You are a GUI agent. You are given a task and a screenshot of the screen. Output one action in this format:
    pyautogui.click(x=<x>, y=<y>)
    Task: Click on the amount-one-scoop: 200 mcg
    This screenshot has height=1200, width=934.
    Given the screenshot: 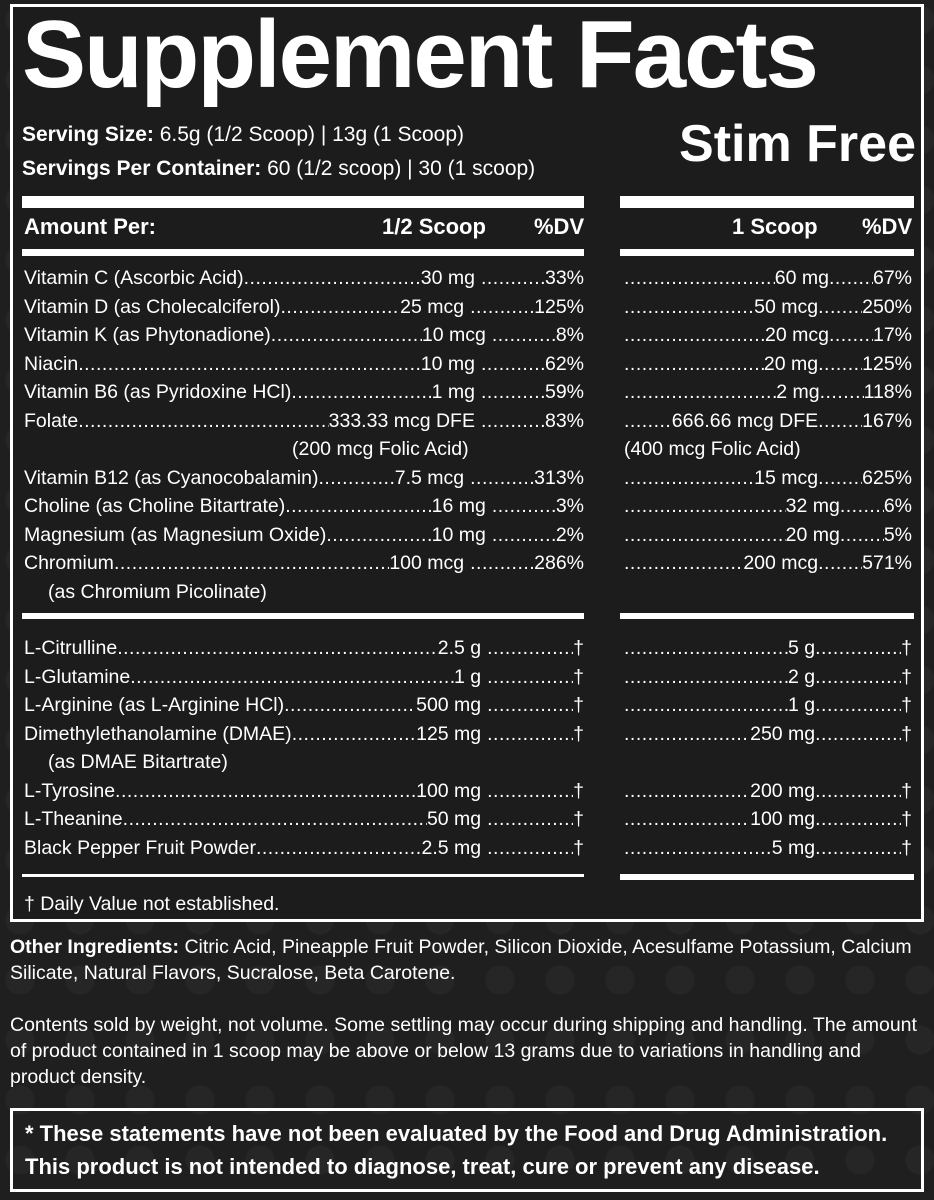 What is the action you would take?
    pyautogui.click(x=781, y=563)
    